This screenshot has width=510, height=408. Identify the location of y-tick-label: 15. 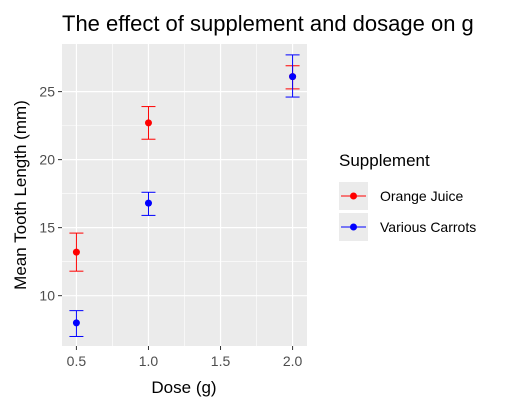
(47, 228).